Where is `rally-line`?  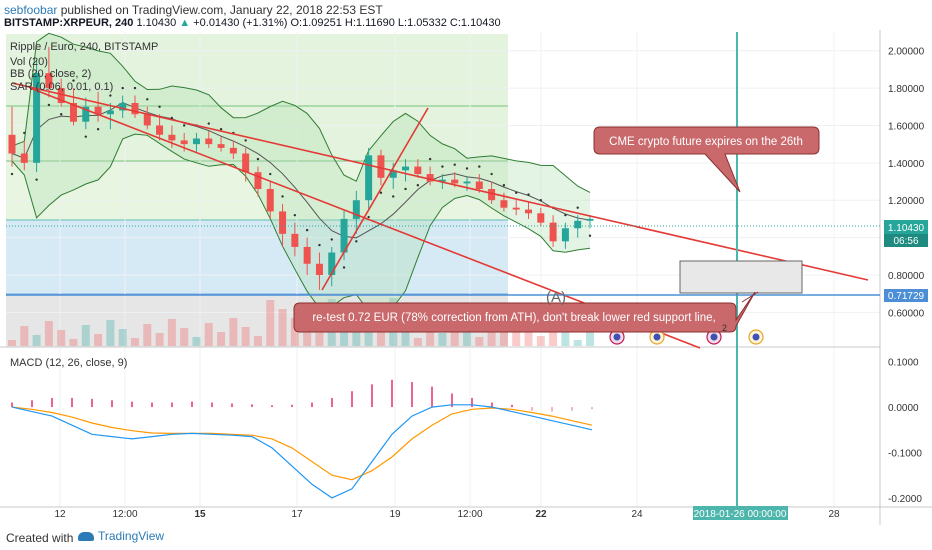 rally-line is located at coordinates (375, 199).